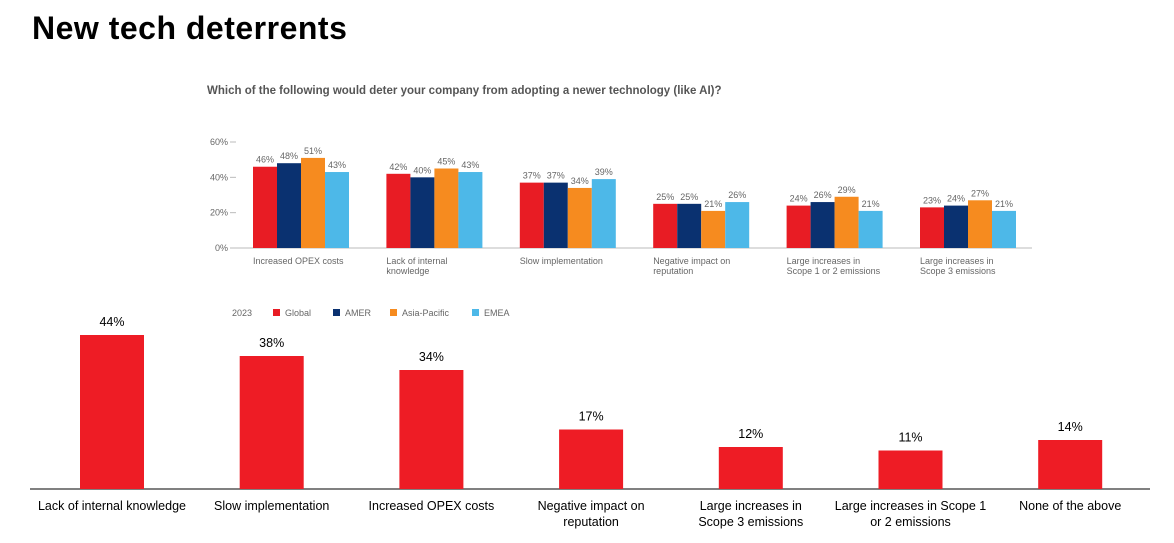  I want to click on category-label: Large increases in Scope 1, so click(911, 506).